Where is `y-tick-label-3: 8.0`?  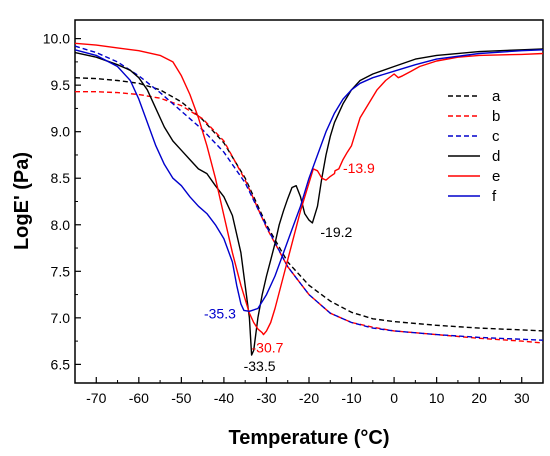
y-tick-label-3: 8.0 is located at coordinates (61, 225).